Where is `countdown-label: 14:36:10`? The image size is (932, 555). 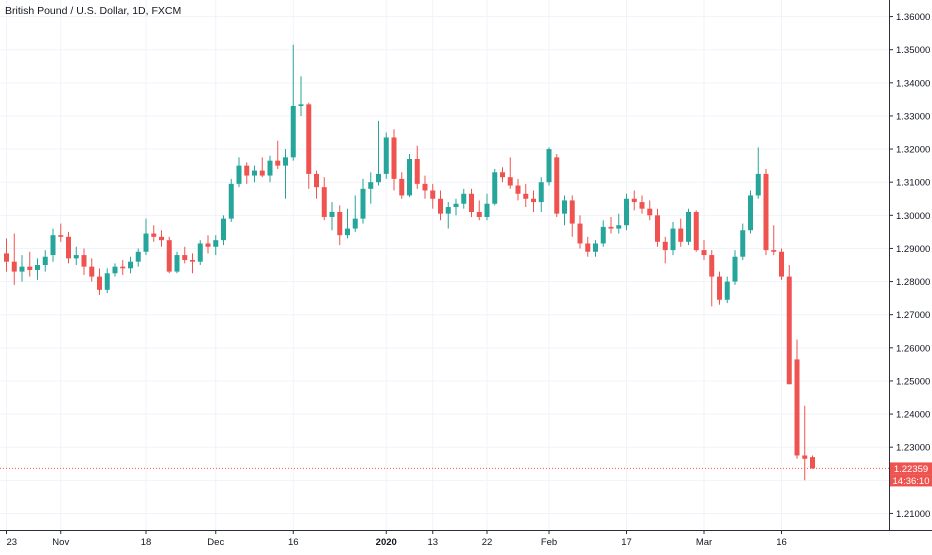
countdown-label: 14:36:10 is located at coordinates (911, 481).